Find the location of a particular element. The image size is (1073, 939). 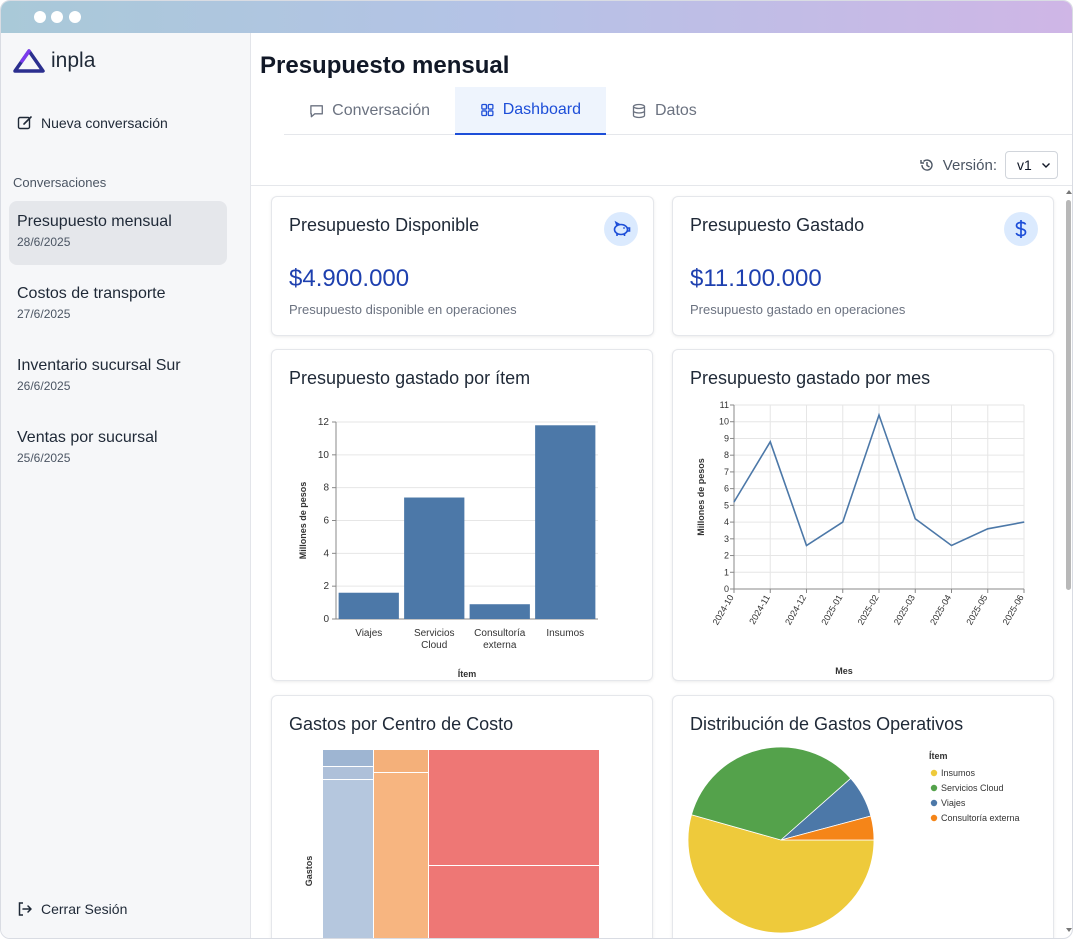

tab-dashboard: Dashboard is located at coordinates (530, 111).